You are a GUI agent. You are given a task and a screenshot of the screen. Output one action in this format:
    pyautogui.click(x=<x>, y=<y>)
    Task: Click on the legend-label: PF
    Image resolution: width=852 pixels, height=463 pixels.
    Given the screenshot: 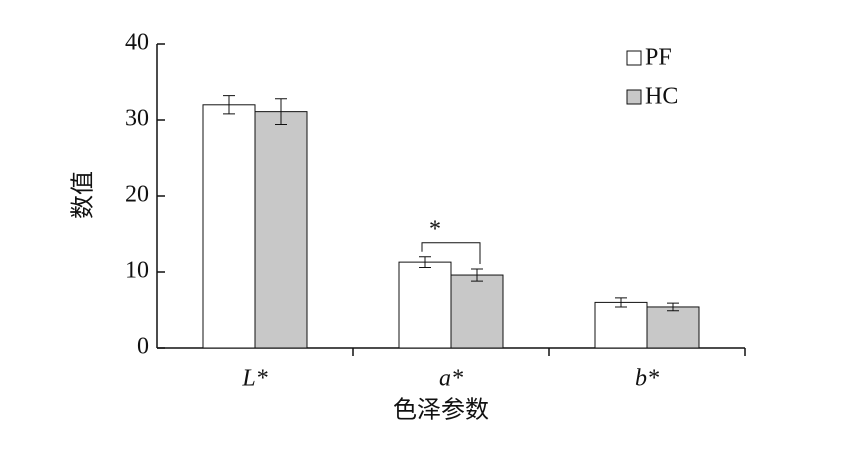 What is the action you would take?
    pyautogui.click(x=658, y=58)
    